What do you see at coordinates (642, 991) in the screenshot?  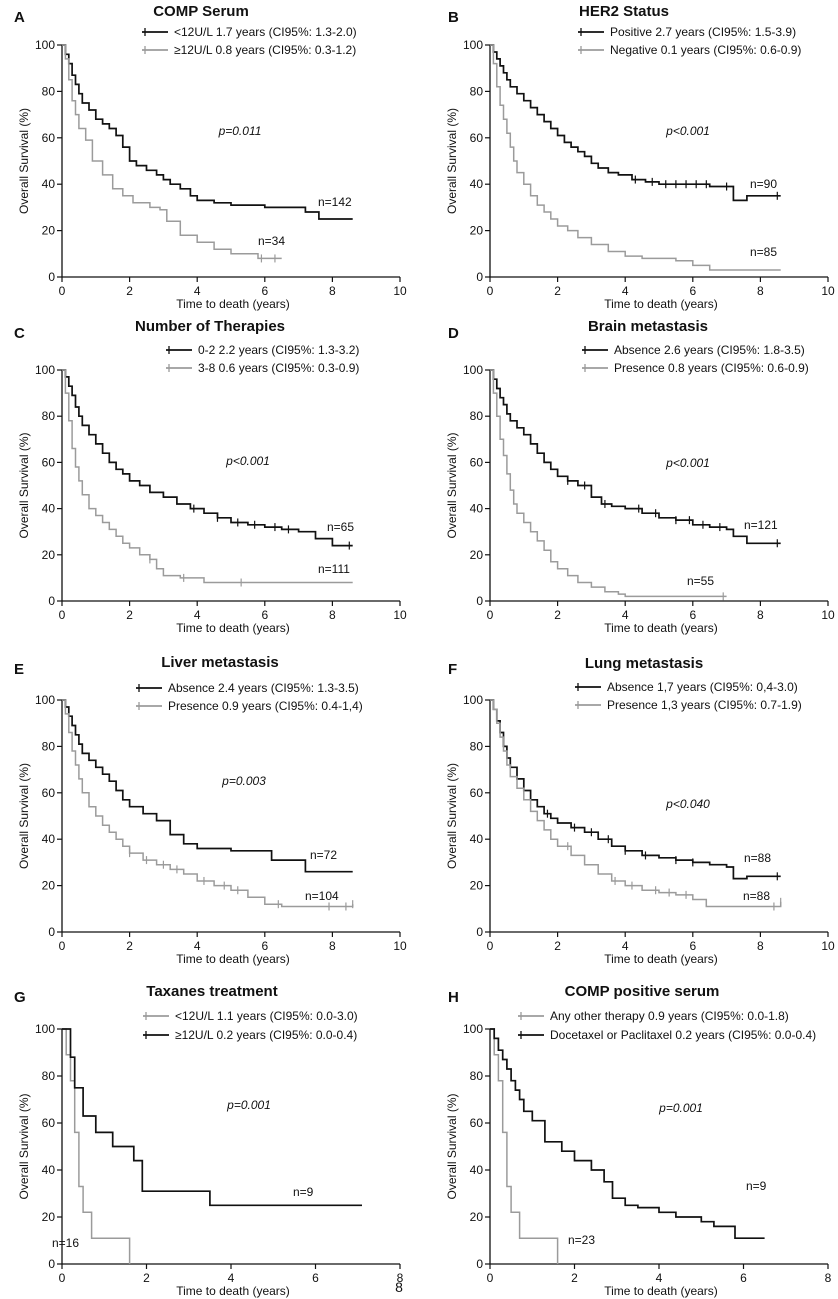 I see `chart-title: COMP positive serum` at bounding box center [642, 991].